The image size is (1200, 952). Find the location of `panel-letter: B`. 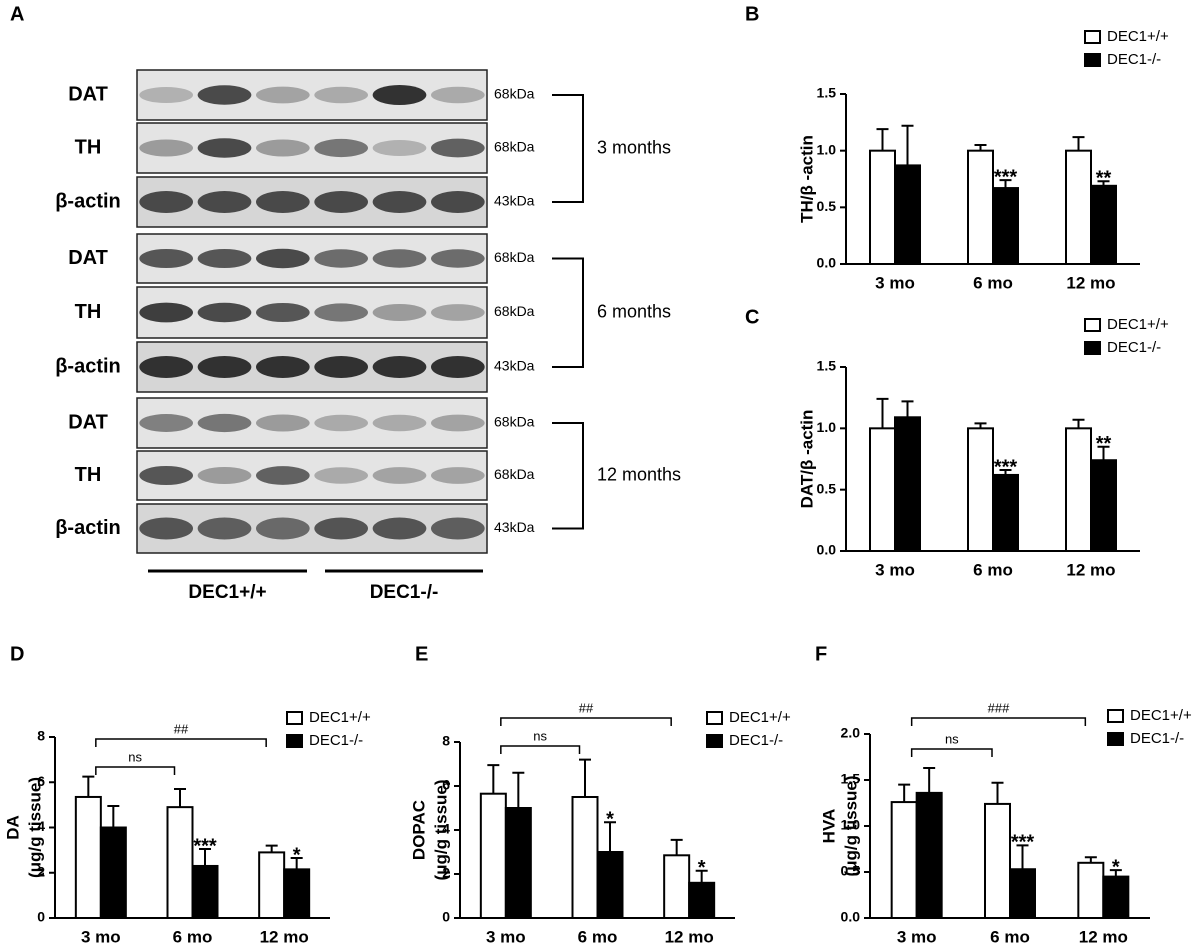

panel-letter: B is located at coordinates (752, 14).